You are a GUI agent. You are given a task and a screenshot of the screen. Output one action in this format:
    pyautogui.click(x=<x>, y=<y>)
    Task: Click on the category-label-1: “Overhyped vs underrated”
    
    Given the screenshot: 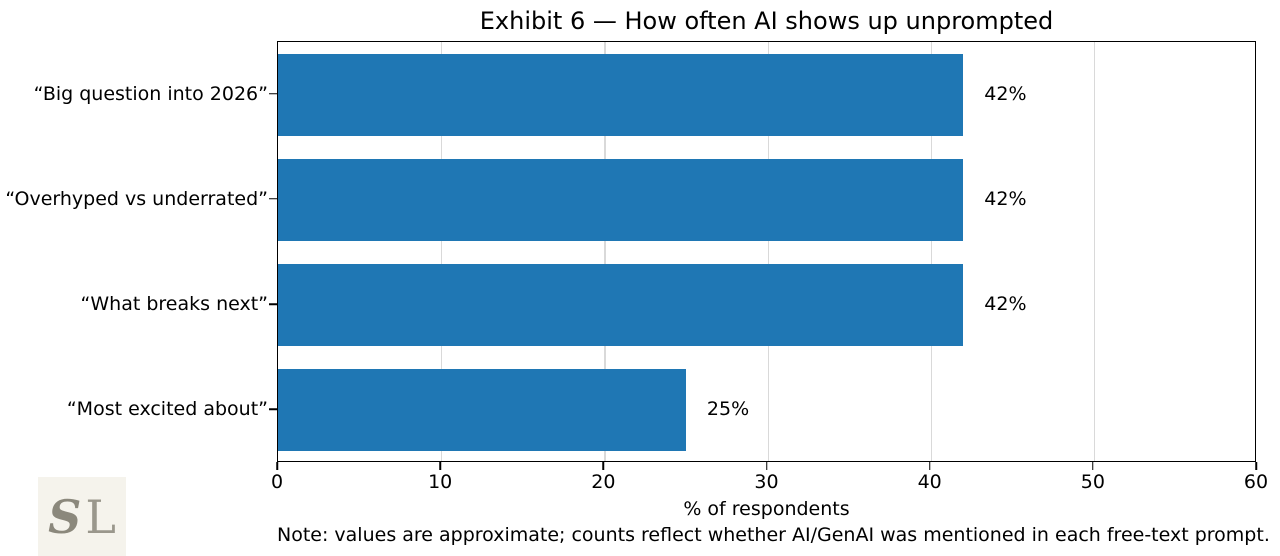 What is the action you would take?
    pyautogui.click(x=136, y=198)
    